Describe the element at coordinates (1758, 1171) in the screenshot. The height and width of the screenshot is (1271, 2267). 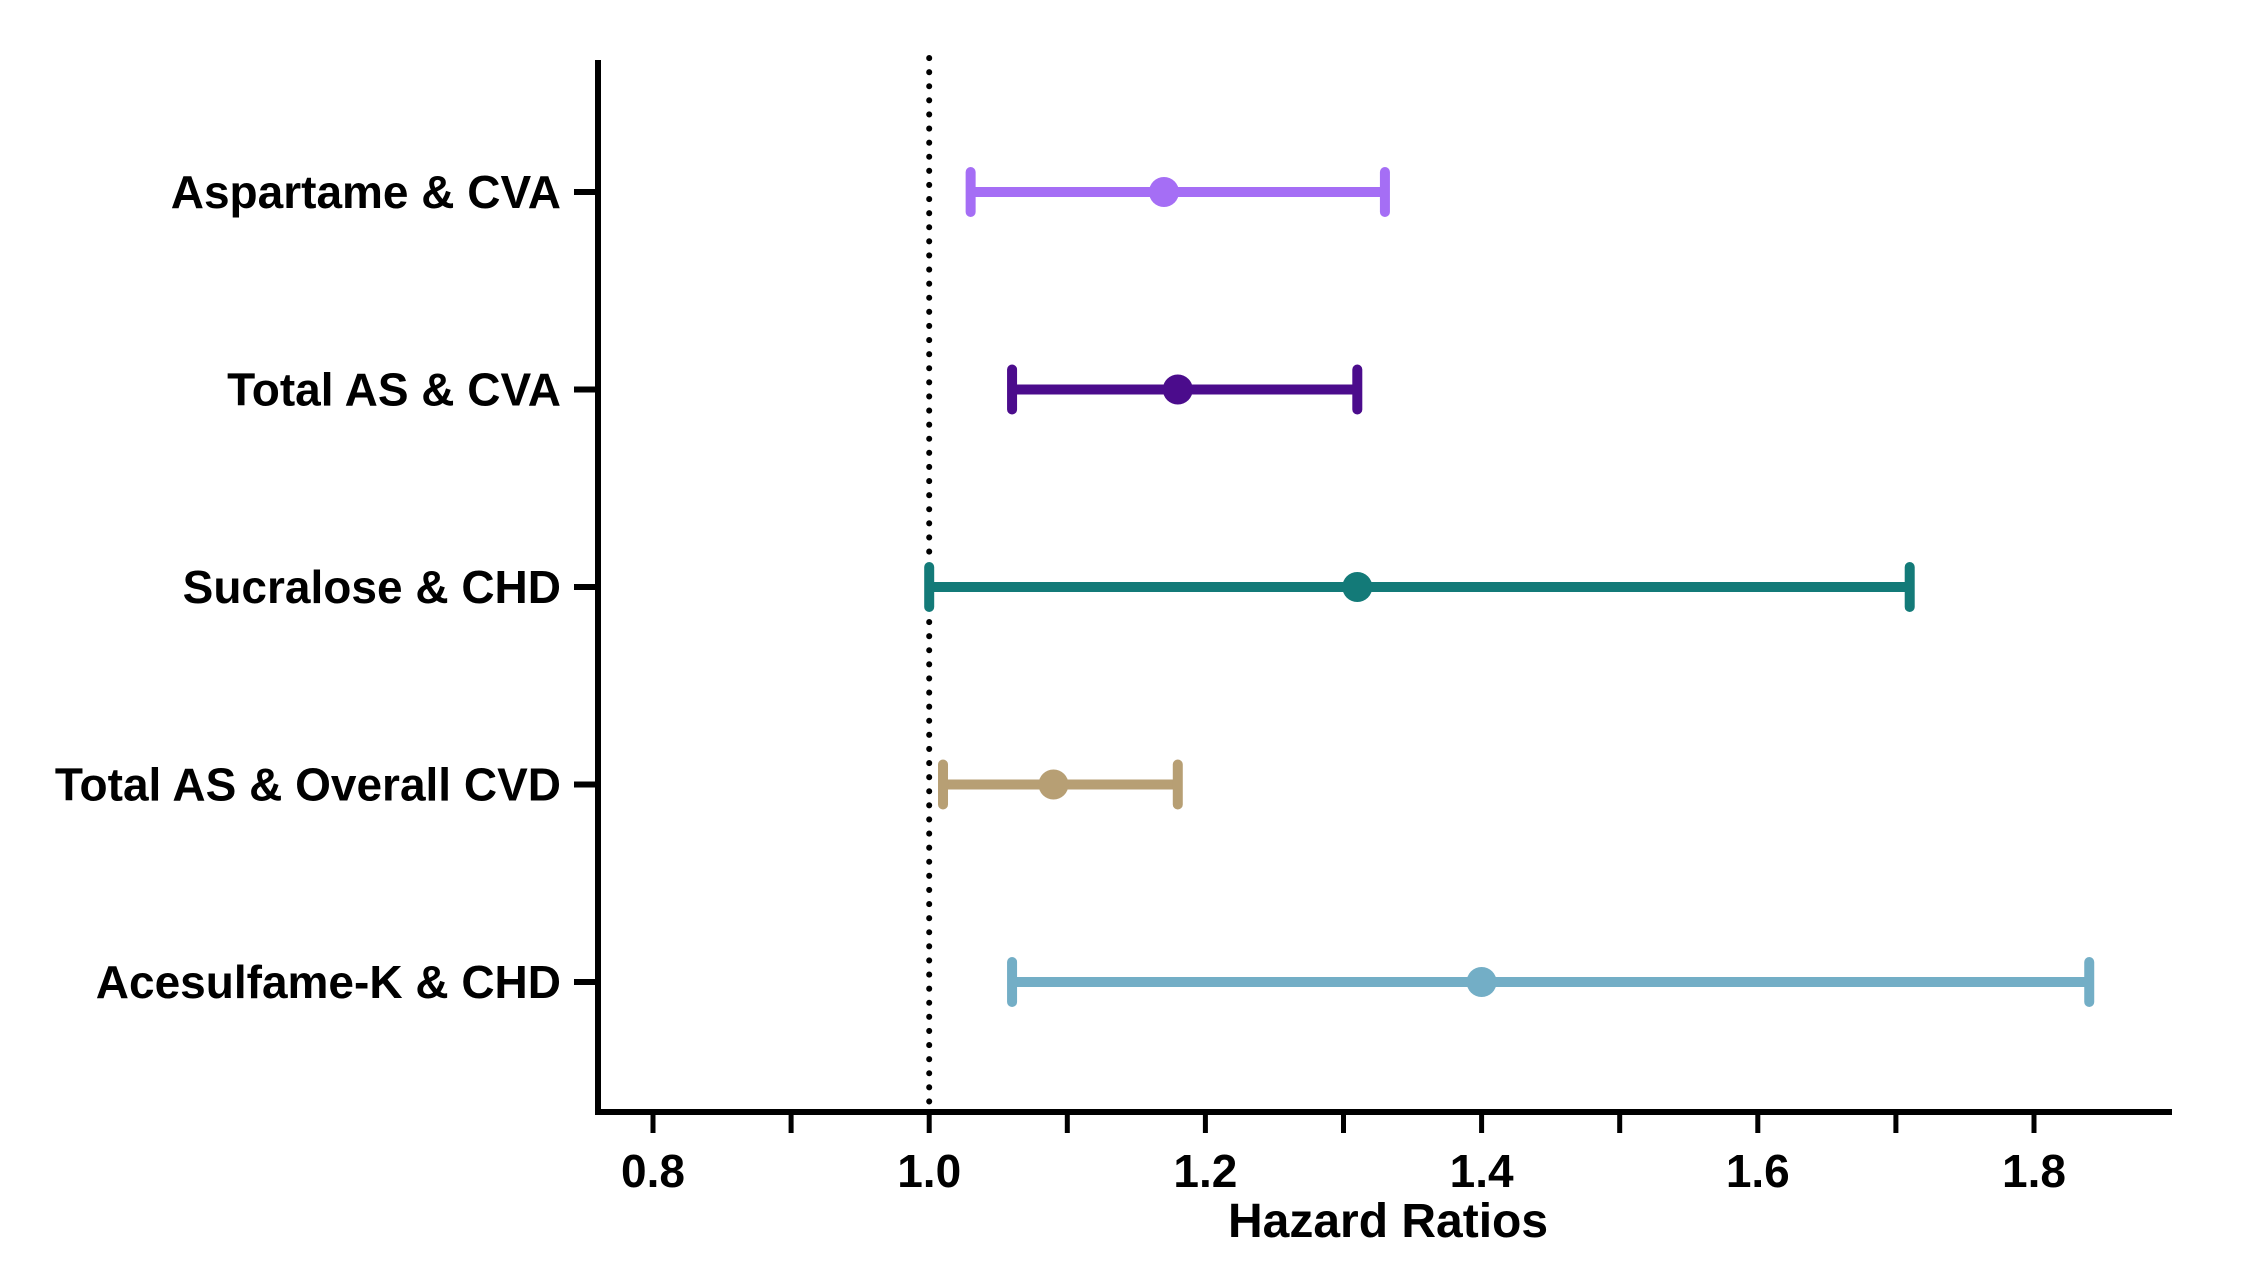
I see `x-tick-label: 1.6` at that location.